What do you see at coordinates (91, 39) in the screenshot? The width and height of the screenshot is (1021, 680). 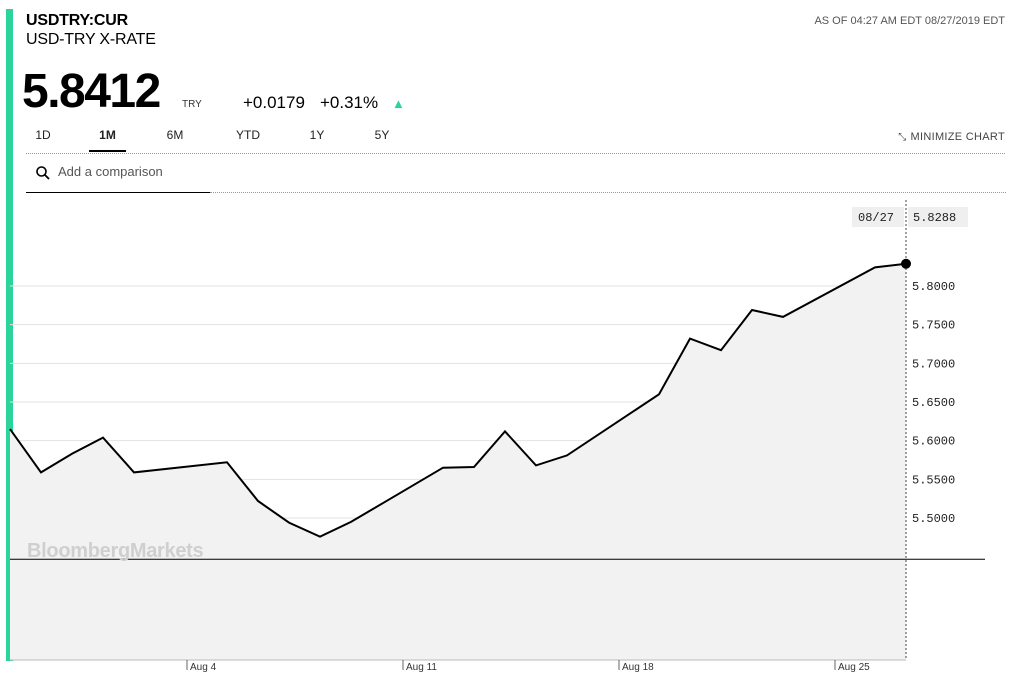 I see `instrument-name: USD-TRY X-RATE` at bounding box center [91, 39].